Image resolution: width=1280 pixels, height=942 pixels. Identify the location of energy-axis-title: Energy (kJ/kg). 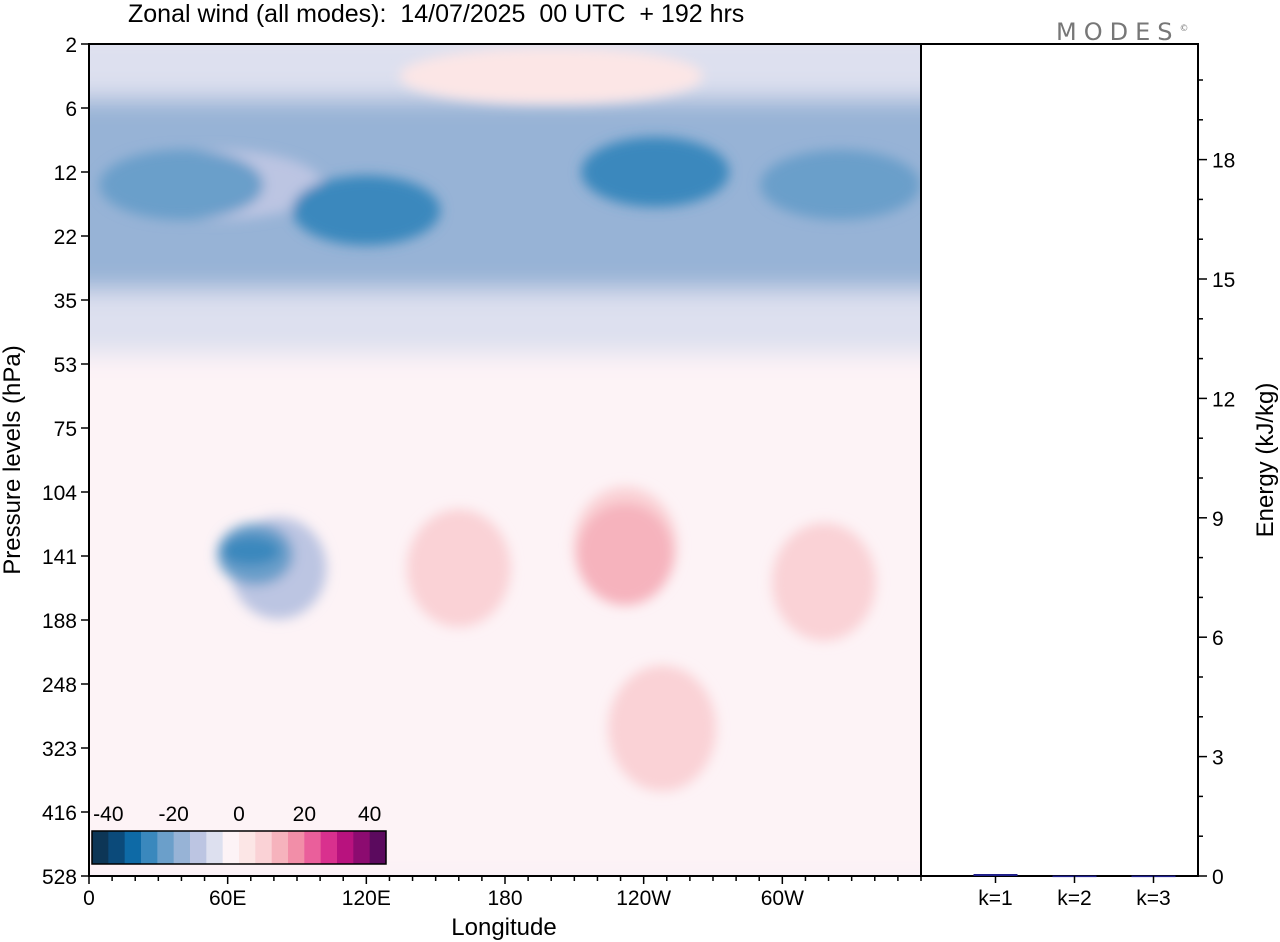
(1265, 460).